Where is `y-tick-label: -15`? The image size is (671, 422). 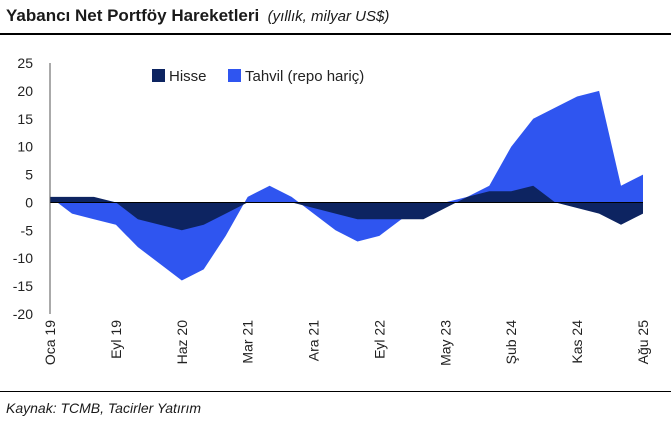 y-tick-label: -15 is located at coordinates (23, 286).